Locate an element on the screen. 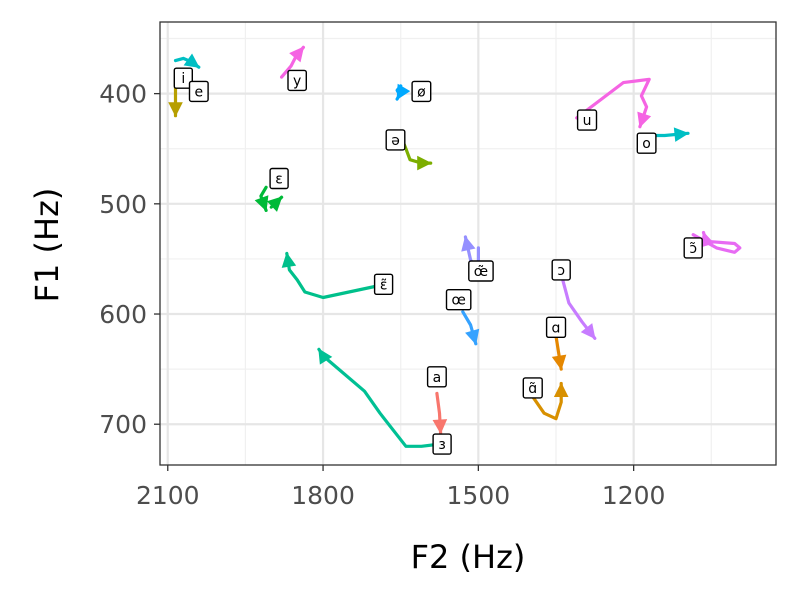  vowel-label: ɛ is located at coordinates (279, 178).